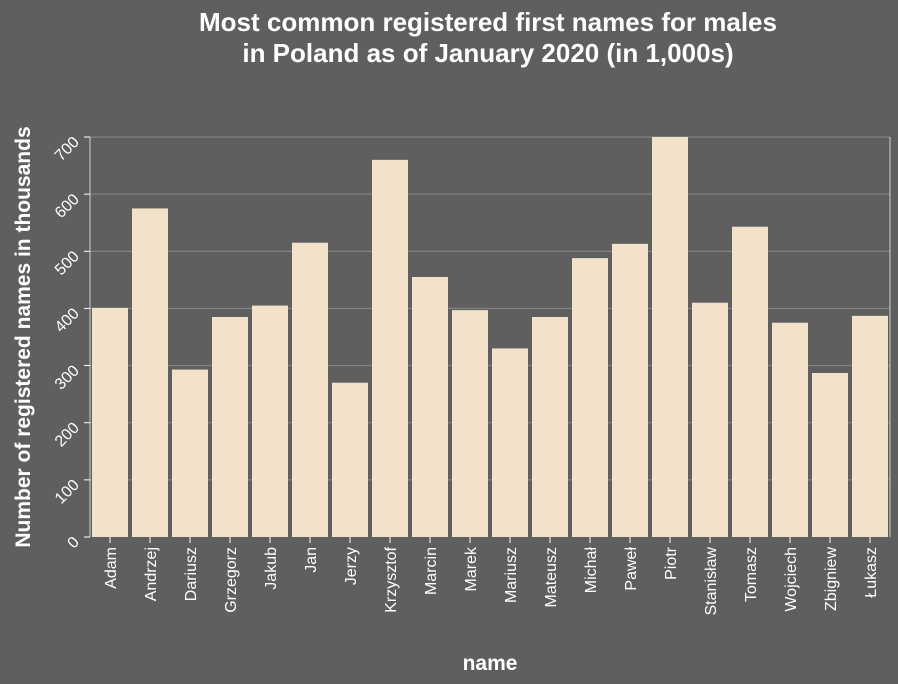 Image resolution: width=898 pixels, height=684 pixels. What do you see at coordinates (67, 377) in the screenshot?
I see `y-tick-label: 300` at bounding box center [67, 377].